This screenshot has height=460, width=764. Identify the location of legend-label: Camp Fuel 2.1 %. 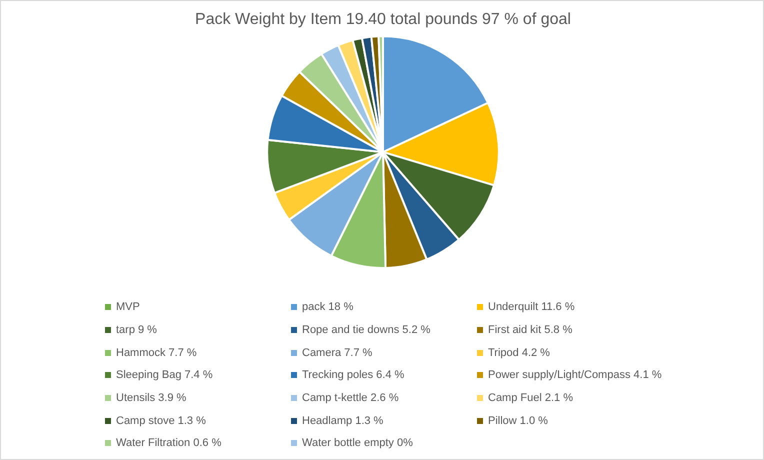
(530, 398).